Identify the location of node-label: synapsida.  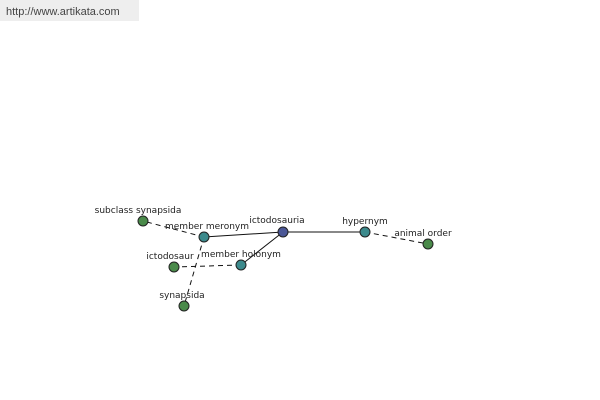
(181, 296).